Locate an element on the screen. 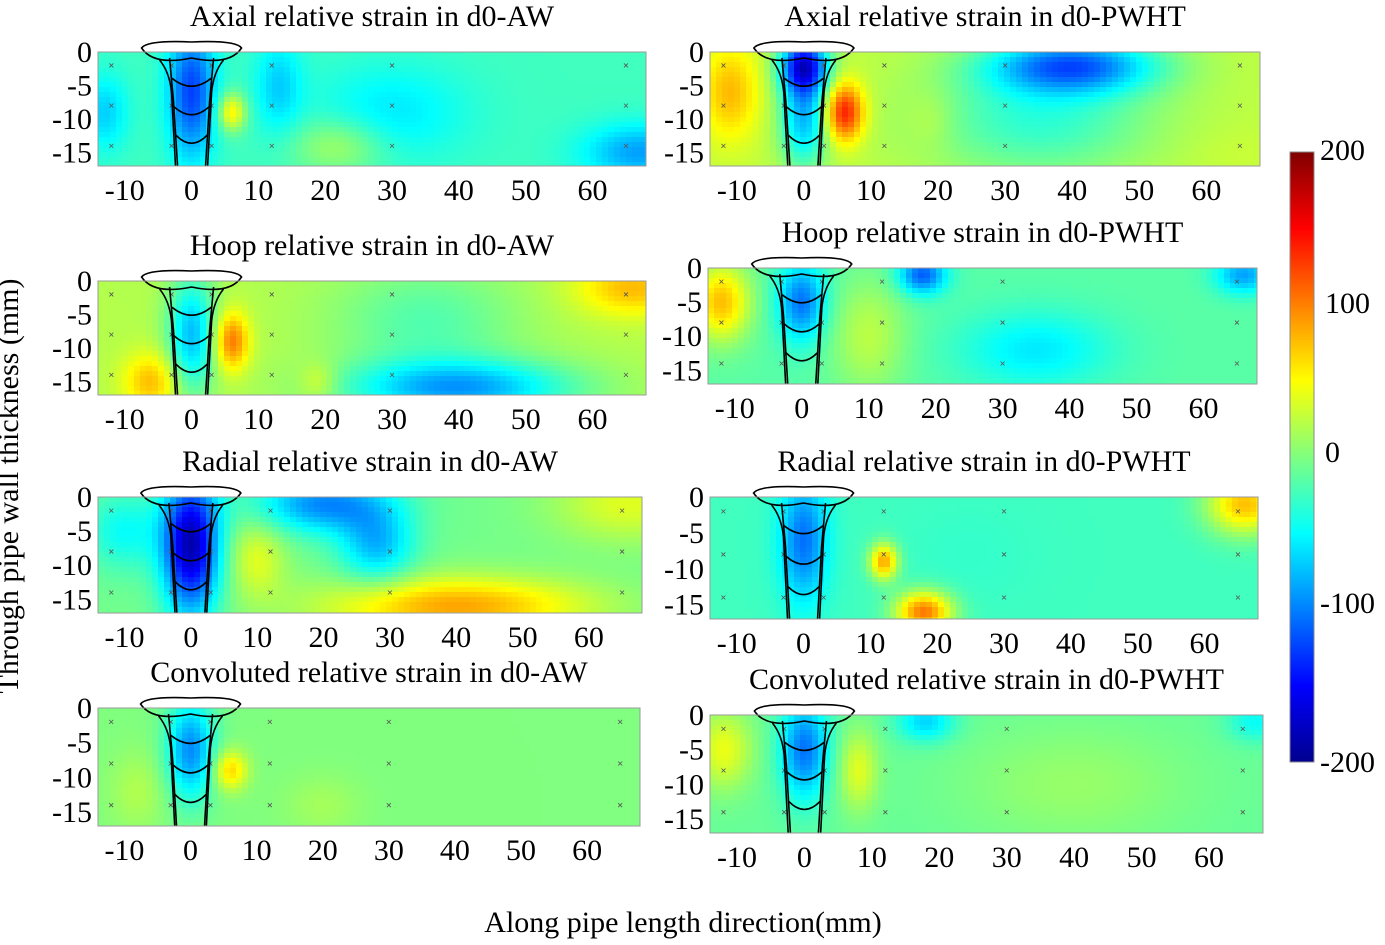  weld-outline is located at coordinates (191, 103).